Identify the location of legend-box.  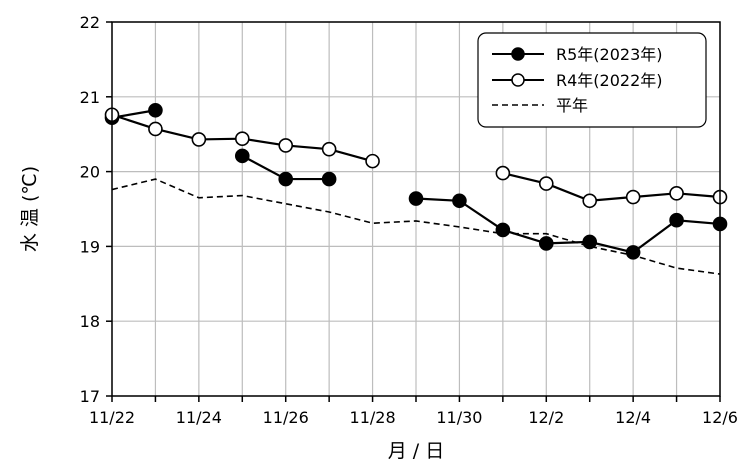
(592, 80).